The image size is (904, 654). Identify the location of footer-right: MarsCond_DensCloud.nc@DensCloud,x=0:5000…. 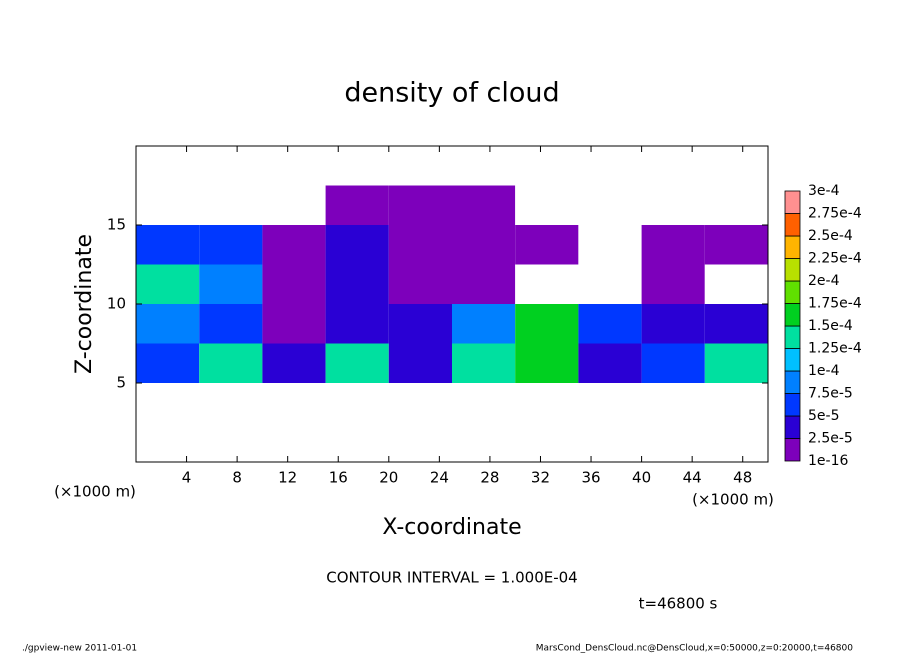
(694, 649).